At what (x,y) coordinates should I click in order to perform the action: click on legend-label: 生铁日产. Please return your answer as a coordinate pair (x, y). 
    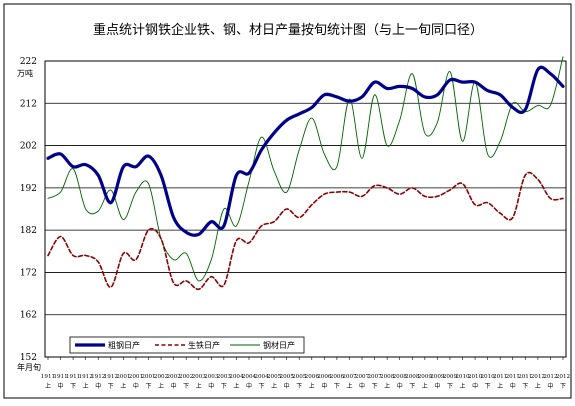
    Looking at the image, I should click on (204, 345).